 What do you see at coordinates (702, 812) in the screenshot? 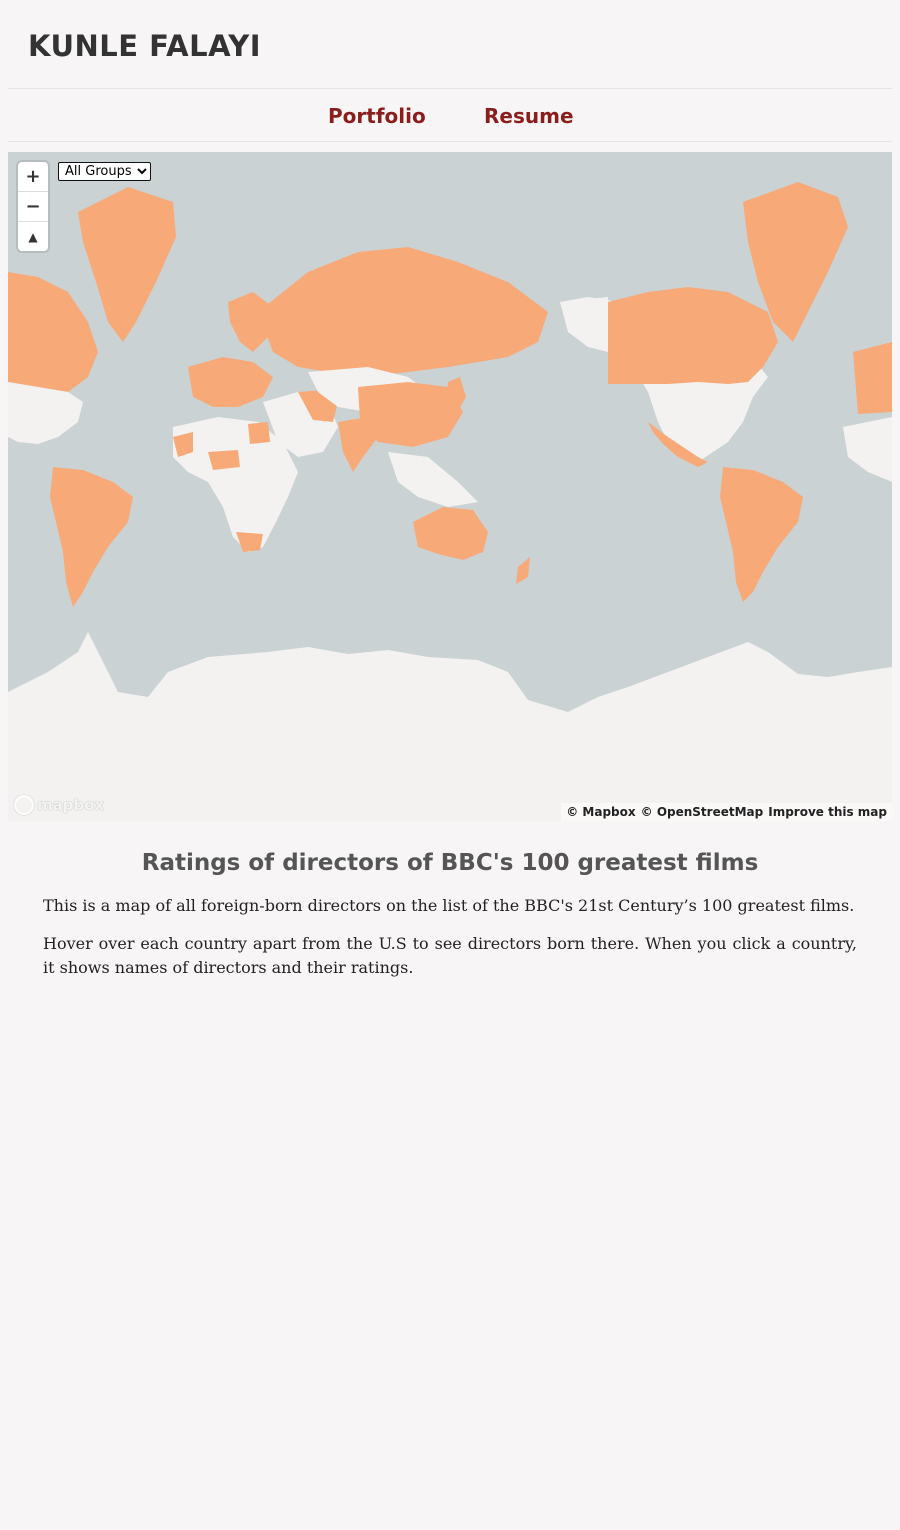
I see `attribution-osm-link: © OpenStreetMap` at bounding box center [702, 812].